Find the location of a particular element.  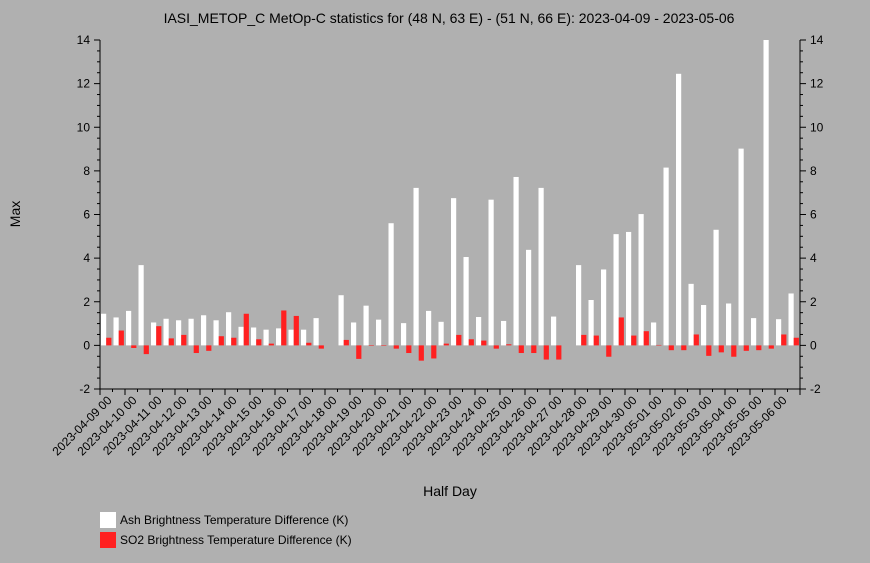

y-axis-label: Max is located at coordinates (15, 214).